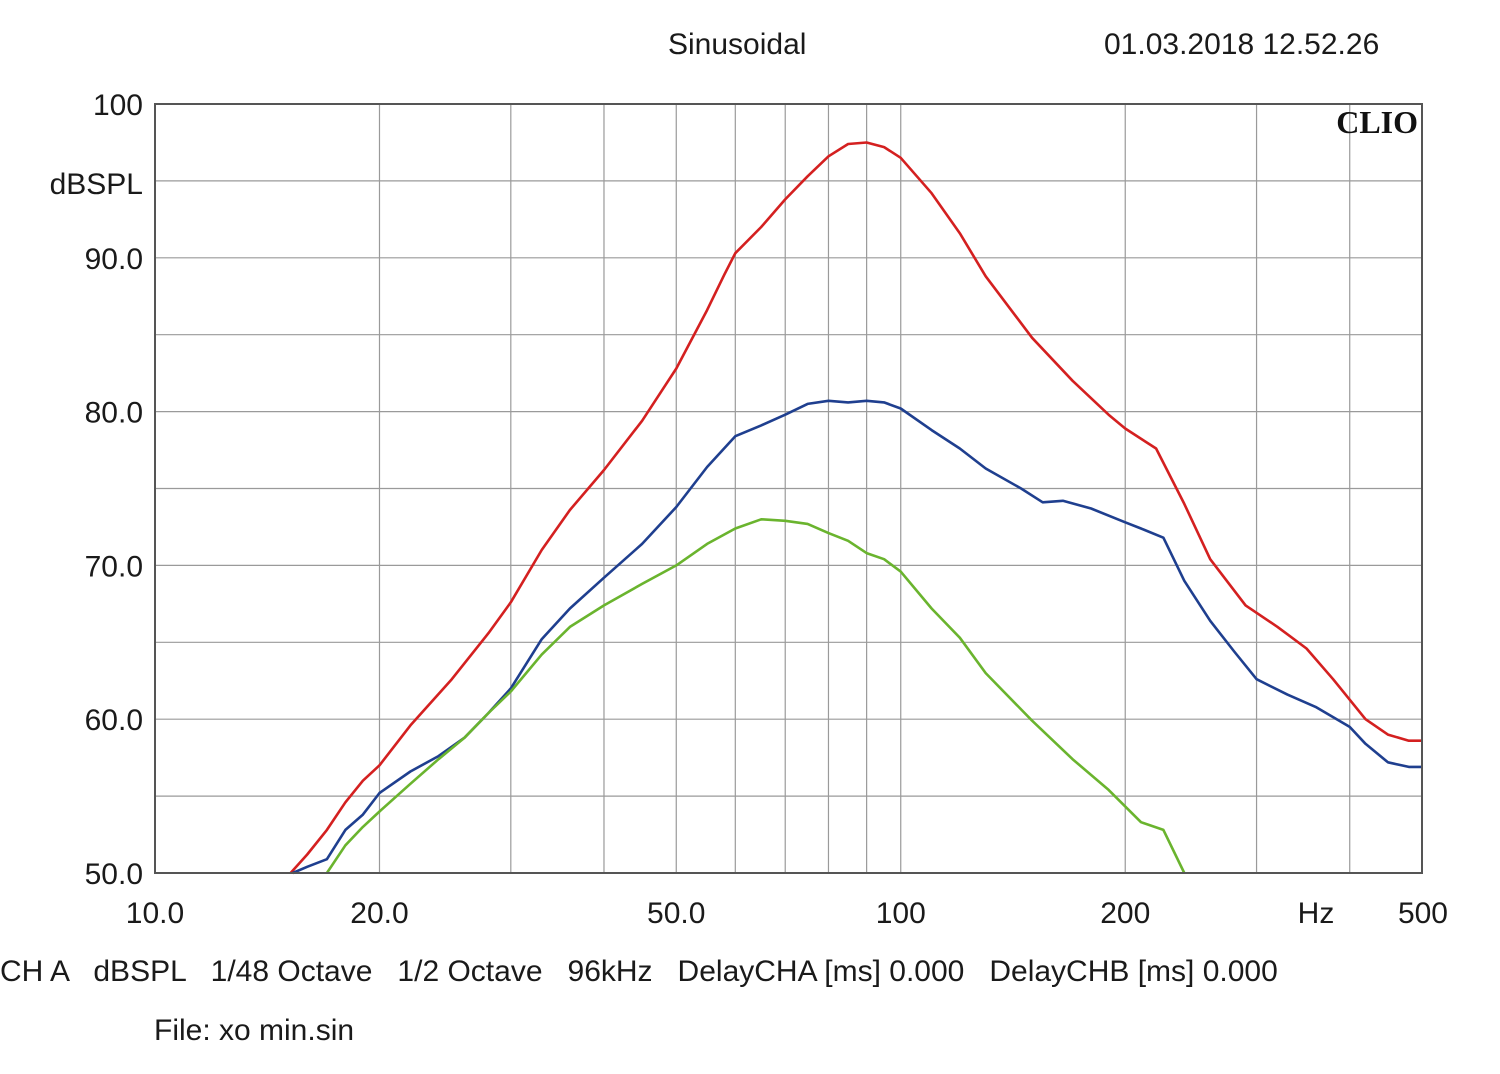  I want to click on x-tick-label: 10.0, so click(155, 913).